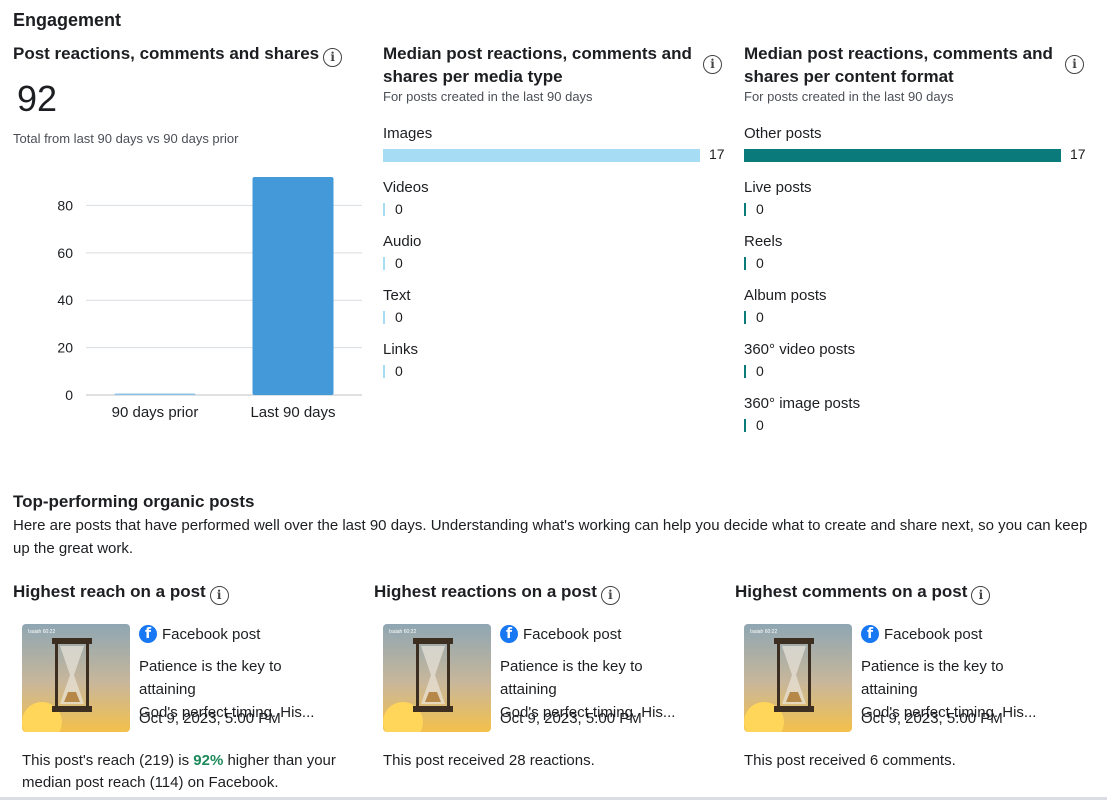 The width and height of the screenshot is (1107, 800). I want to click on card-title-reactions: Highest reactions on a post i, so click(497, 593).